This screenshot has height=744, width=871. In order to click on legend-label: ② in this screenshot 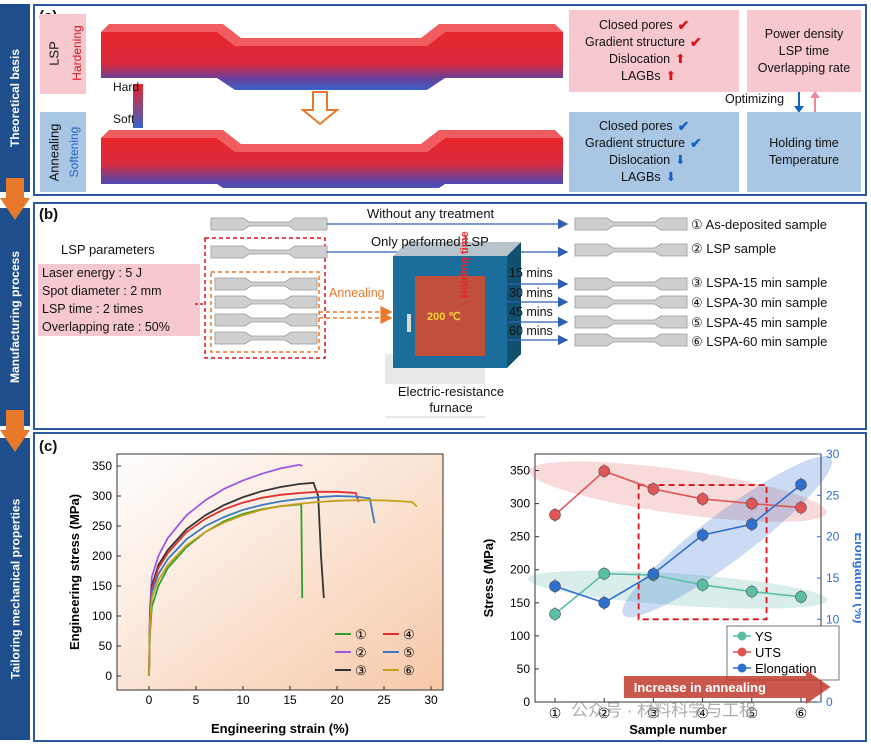, I will do `click(361, 652)`.